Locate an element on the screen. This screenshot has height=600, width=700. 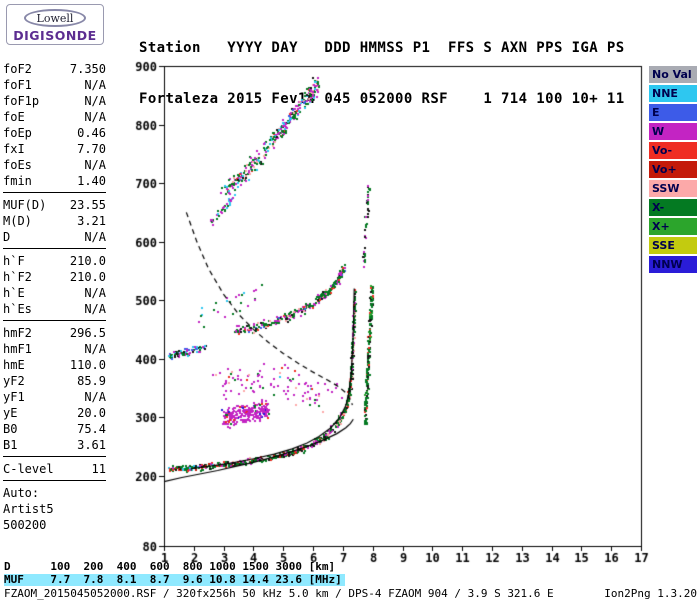
param-label: B1 is located at coordinates (10, 445).